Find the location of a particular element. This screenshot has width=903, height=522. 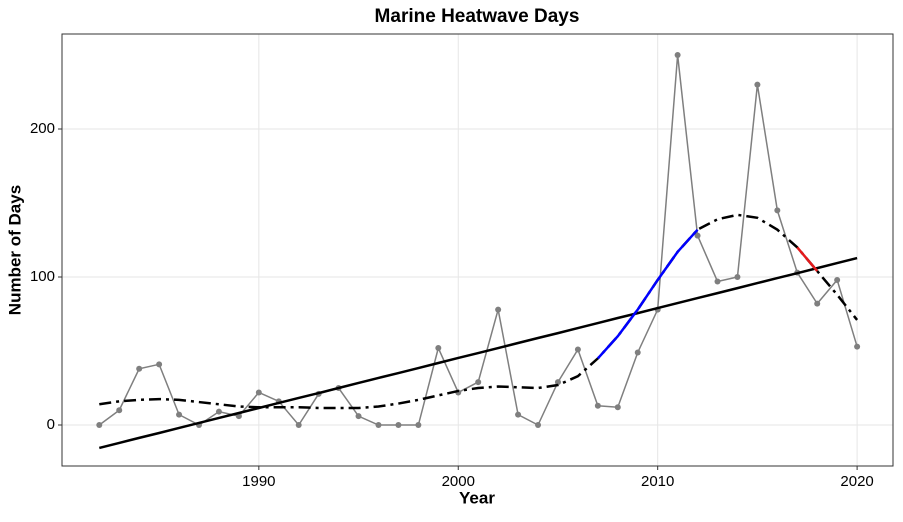

y-tick-label: 100 is located at coordinates (42, 276).